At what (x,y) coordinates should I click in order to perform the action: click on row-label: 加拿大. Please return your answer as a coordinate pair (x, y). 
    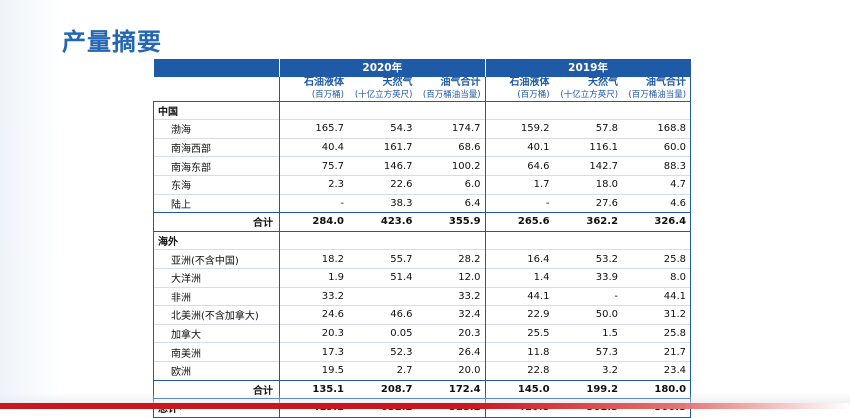
    Looking at the image, I should click on (216, 333).